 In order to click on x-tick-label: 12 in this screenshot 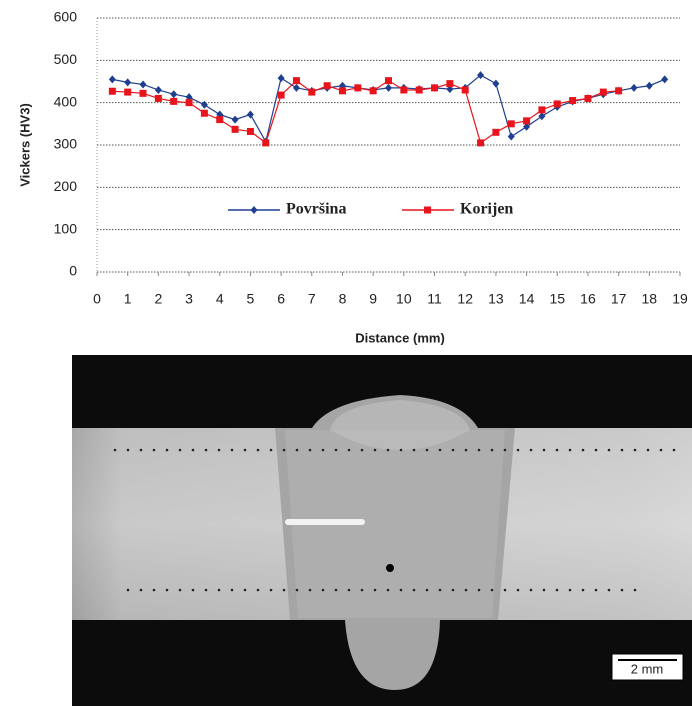, I will do `click(465, 299)`.